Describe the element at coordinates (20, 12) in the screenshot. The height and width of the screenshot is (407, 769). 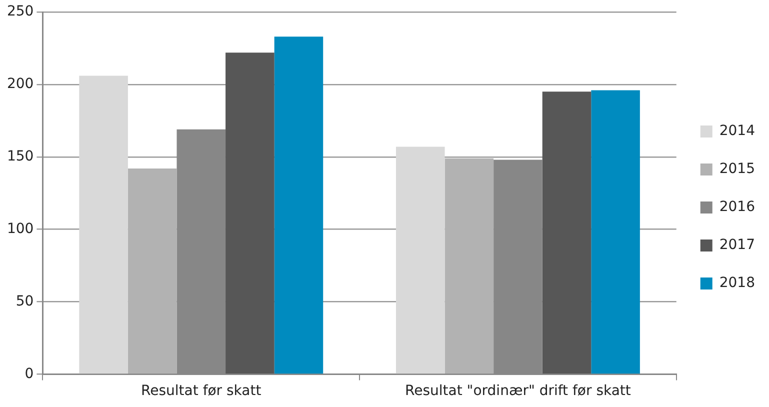
I see `y-tick-label: 250` at that location.